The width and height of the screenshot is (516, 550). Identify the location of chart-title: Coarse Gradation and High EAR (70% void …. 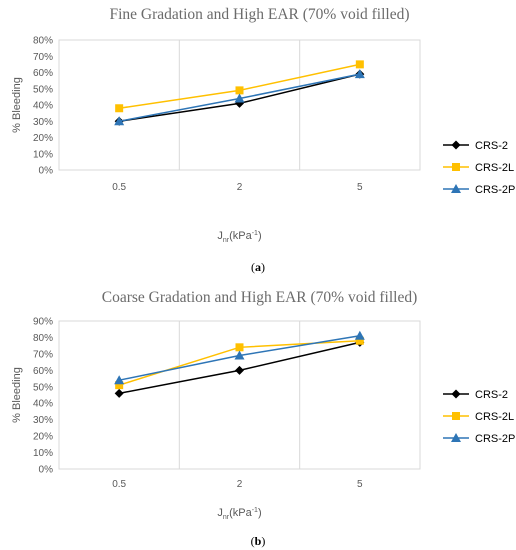
(260, 297).